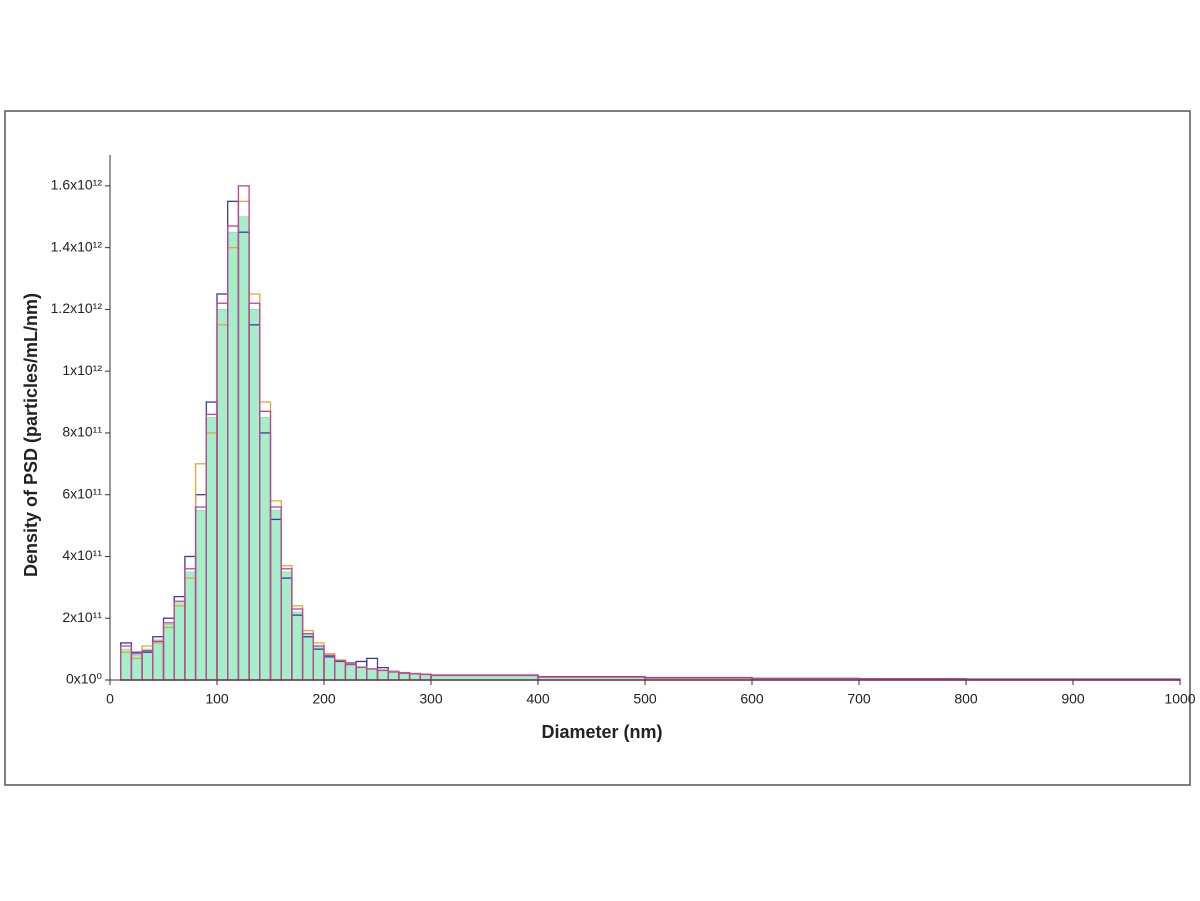  What do you see at coordinates (601, 732) in the screenshot?
I see `x-axis-title: Diameter (nm)` at bounding box center [601, 732].